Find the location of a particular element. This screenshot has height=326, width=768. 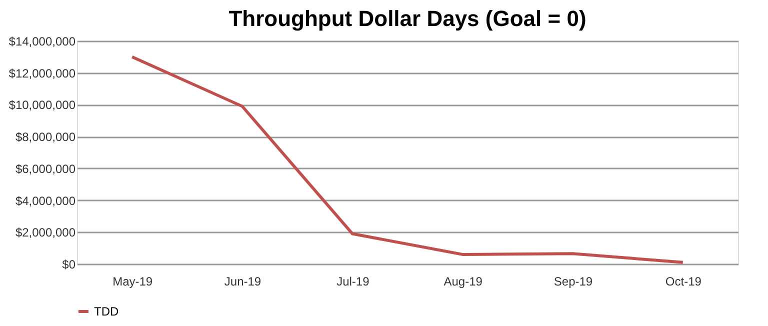

y-tick-label: $8,000,000 is located at coordinates (45, 137).